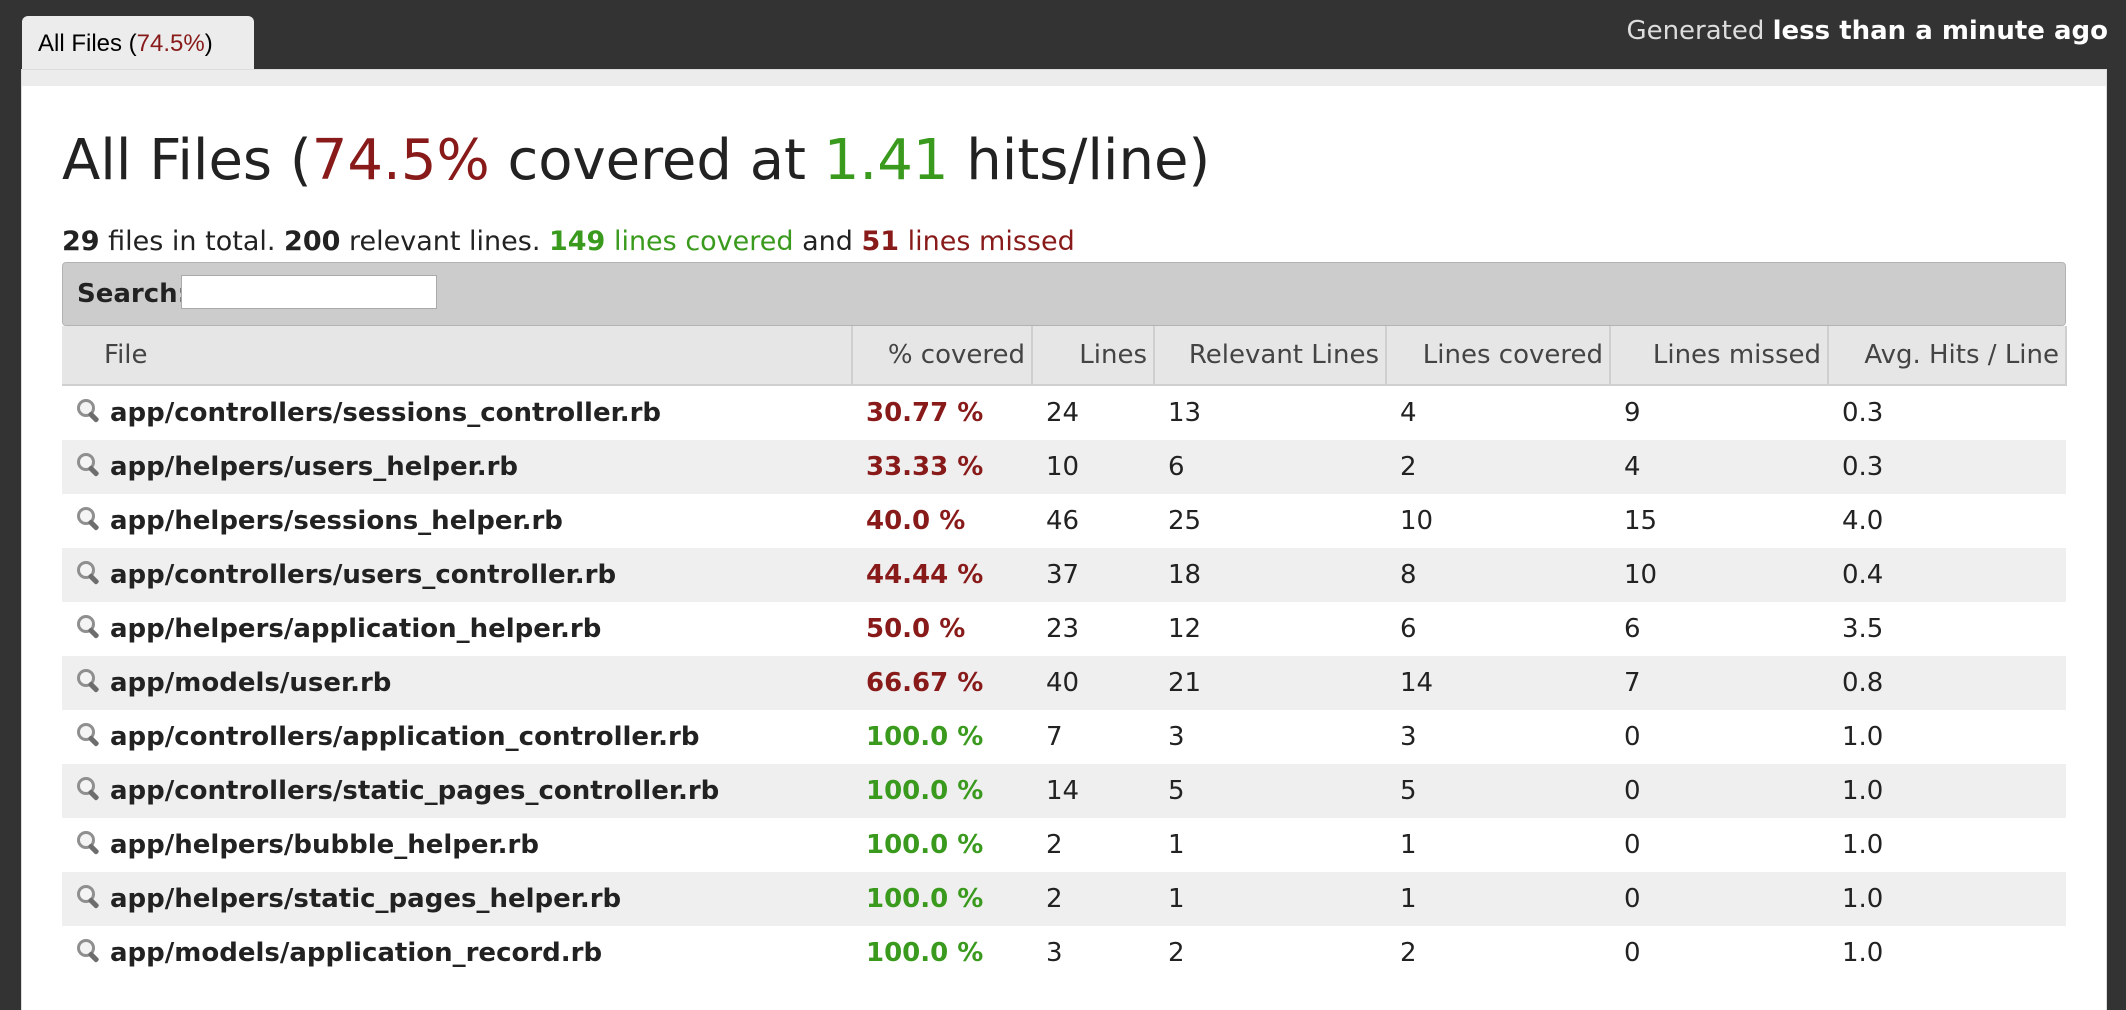 The width and height of the screenshot is (2126, 1010). Describe the element at coordinates (457, 683) in the screenshot. I see `file-cell: app/models/user.rb` at that location.